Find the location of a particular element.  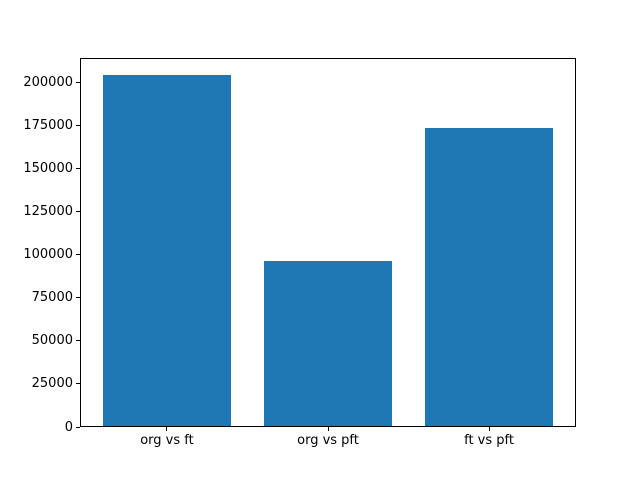

y-tick-label: 75000 is located at coordinates (52, 298).